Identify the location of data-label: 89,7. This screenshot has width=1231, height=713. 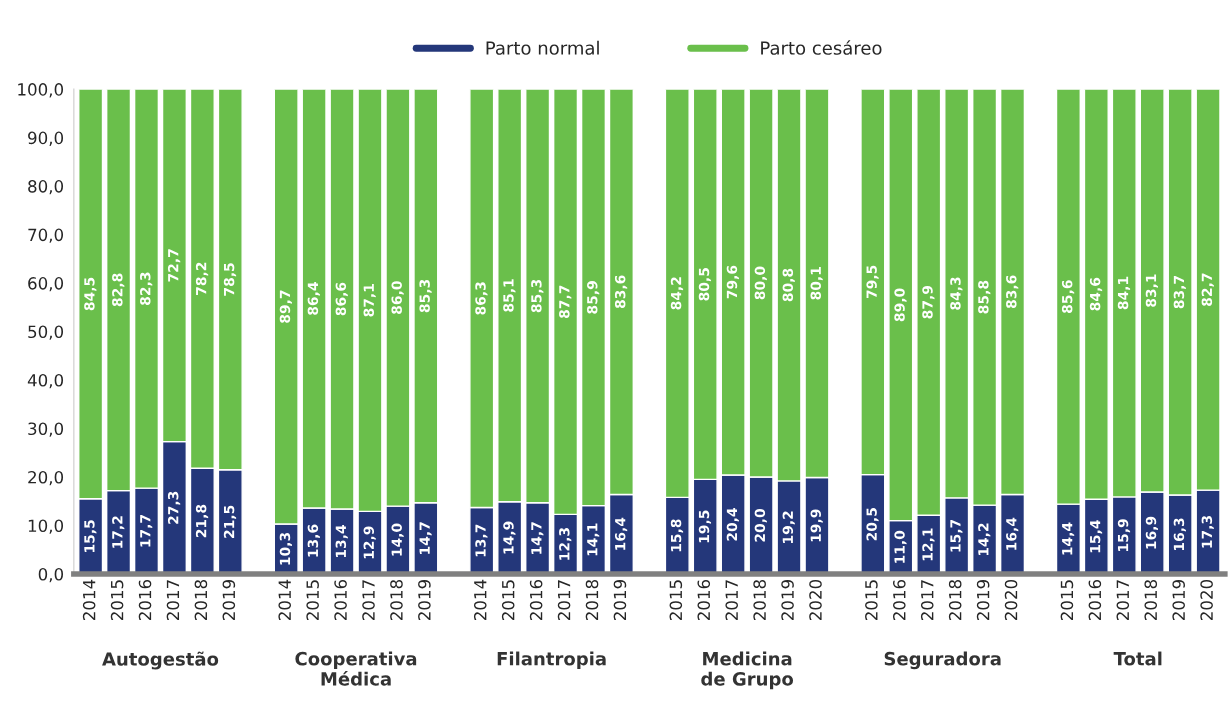
(285, 306).